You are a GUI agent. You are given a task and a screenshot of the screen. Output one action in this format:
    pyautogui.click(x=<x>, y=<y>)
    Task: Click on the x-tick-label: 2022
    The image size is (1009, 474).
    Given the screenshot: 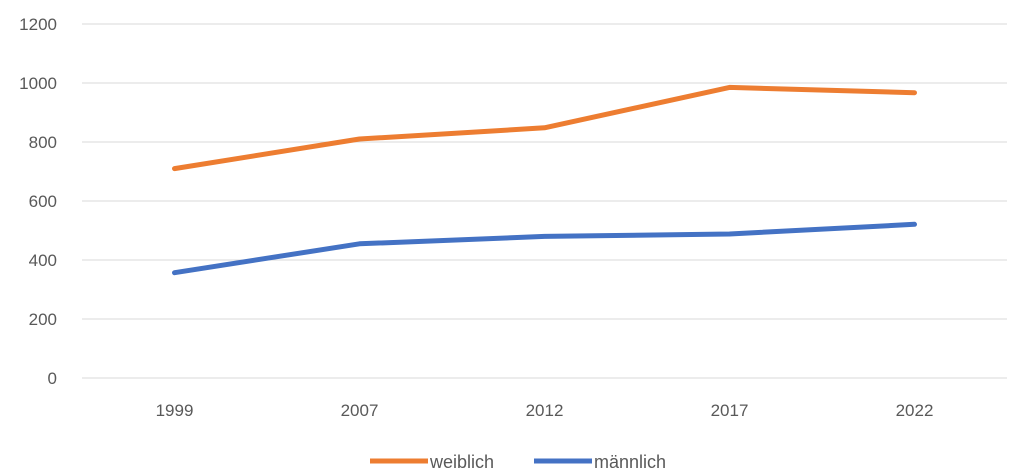 What is the action you would take?
    pyautogui.click(x=915, y=410)
    